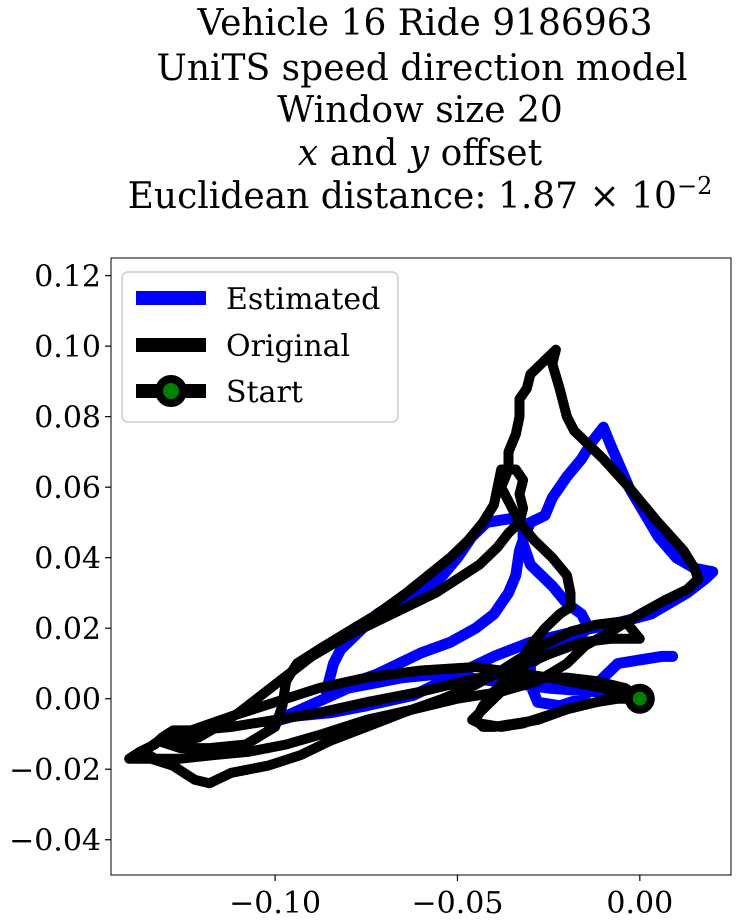 The width and height of the screenshot is (739, 920). I want to click on title-line-3: Window size 20, so click(420, 110).